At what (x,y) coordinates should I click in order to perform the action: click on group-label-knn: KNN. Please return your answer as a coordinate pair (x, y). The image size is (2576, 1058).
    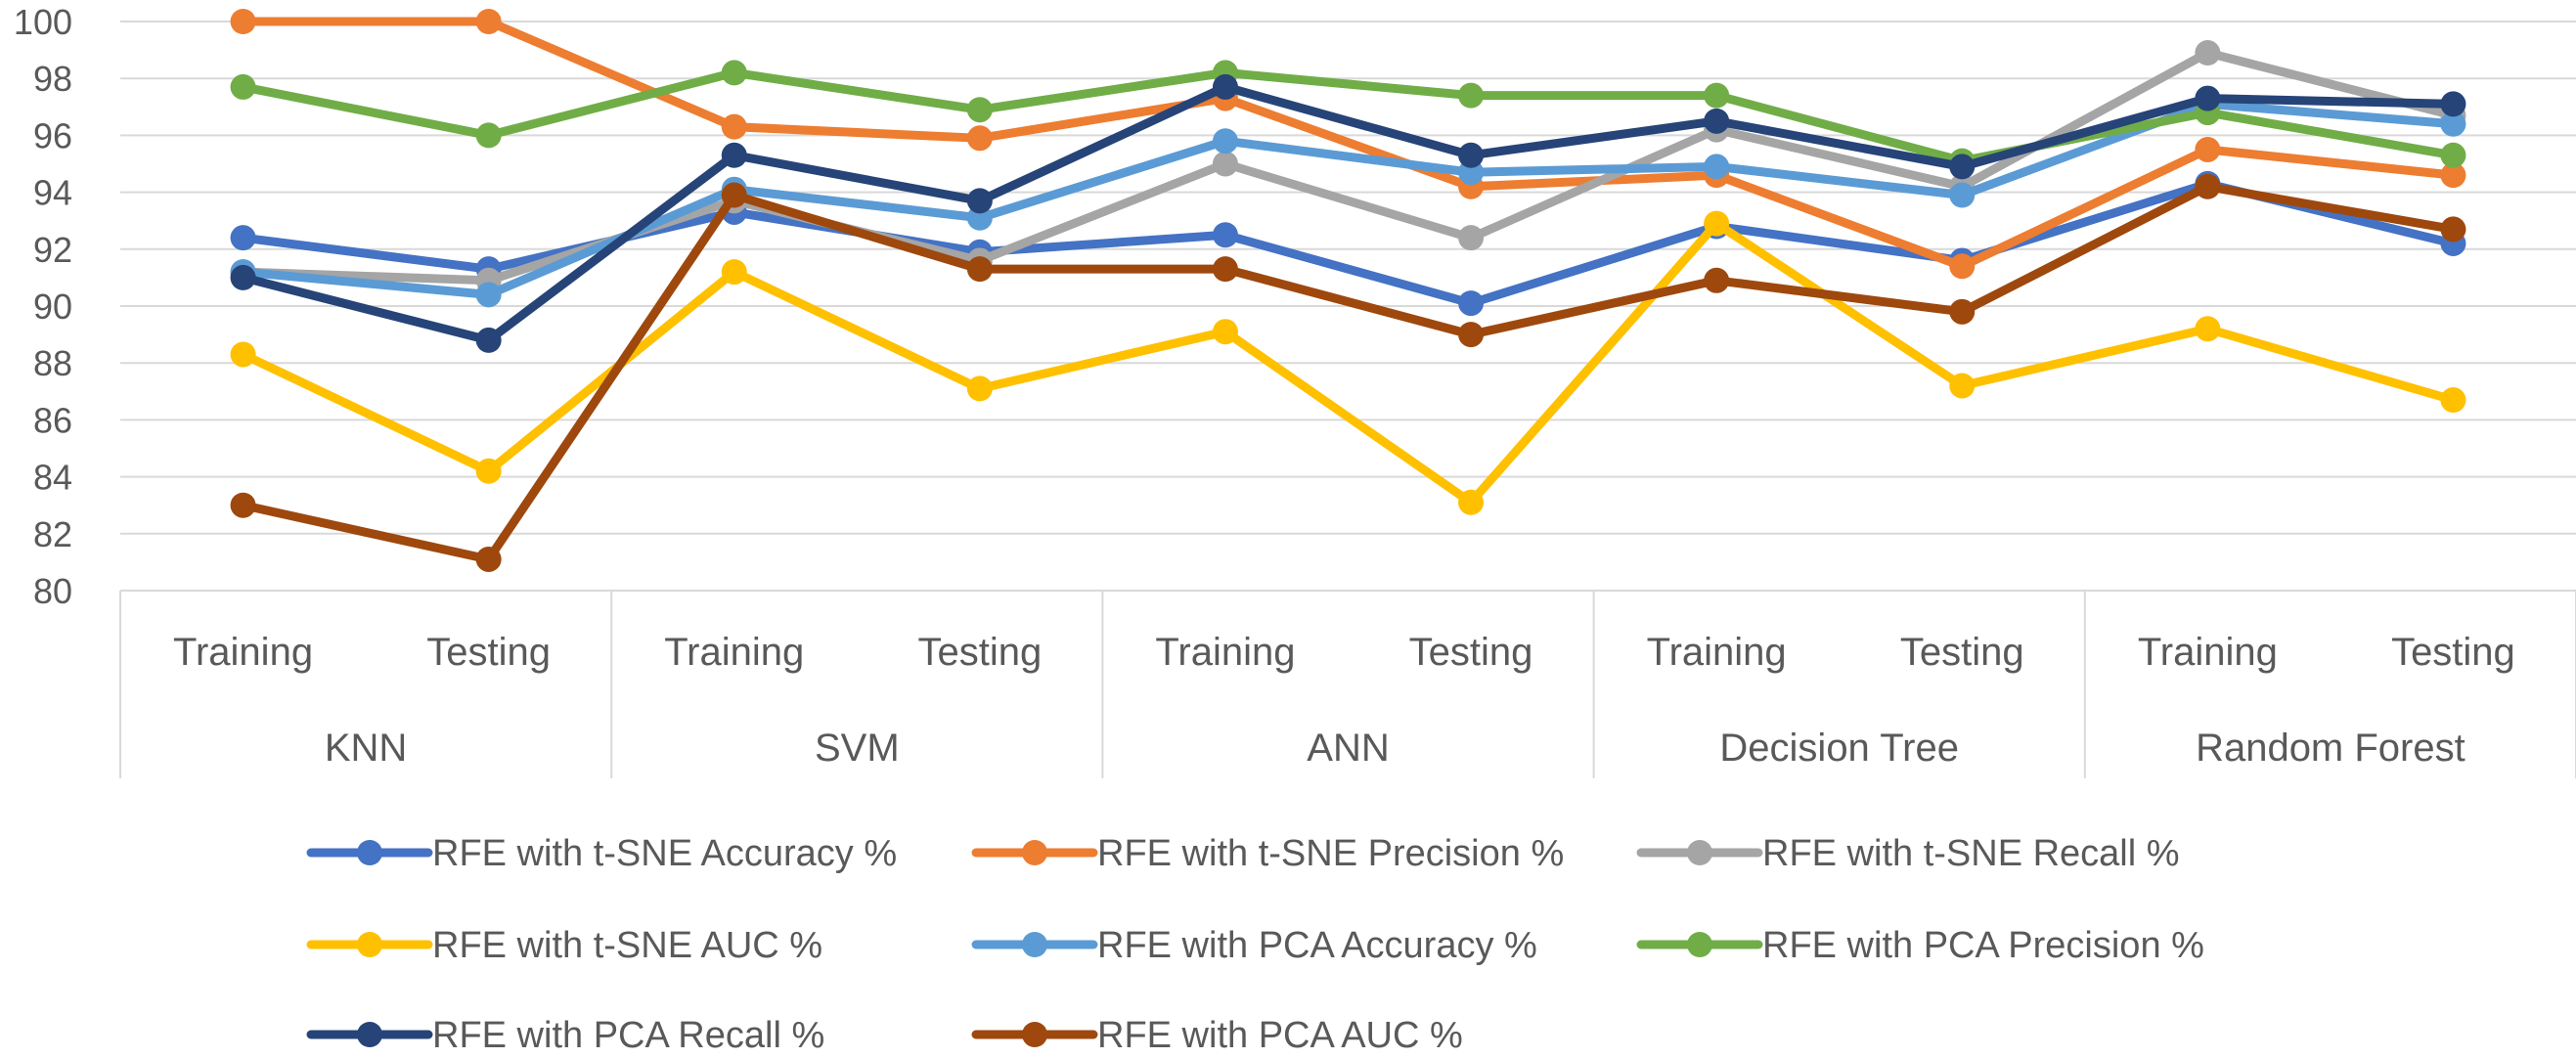
    Looking at the image, I should click on (366, 748).